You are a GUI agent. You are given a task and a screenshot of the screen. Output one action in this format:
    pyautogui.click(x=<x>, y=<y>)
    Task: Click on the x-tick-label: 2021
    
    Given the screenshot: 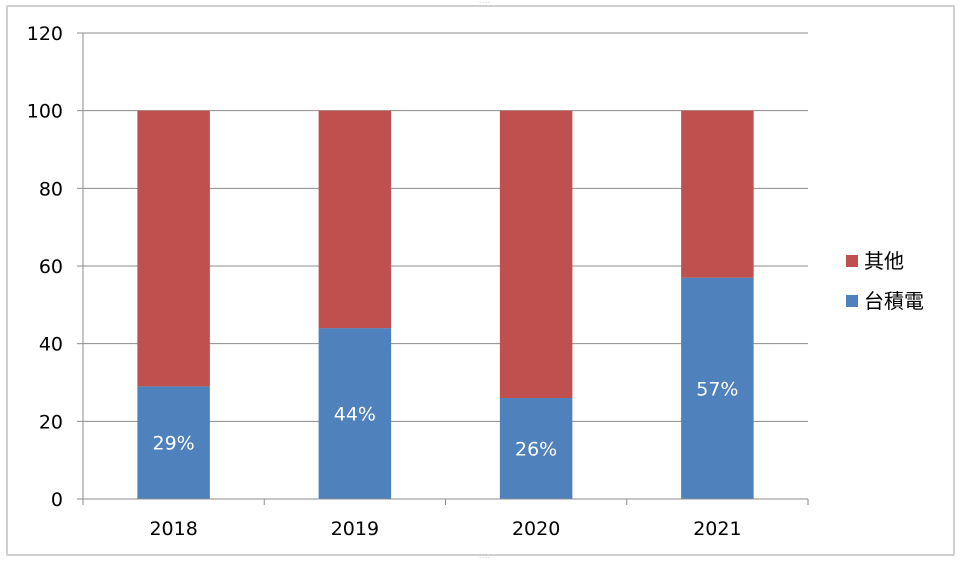 What is the action you would take?
    pyautogui.click(x=717, y=529)
    